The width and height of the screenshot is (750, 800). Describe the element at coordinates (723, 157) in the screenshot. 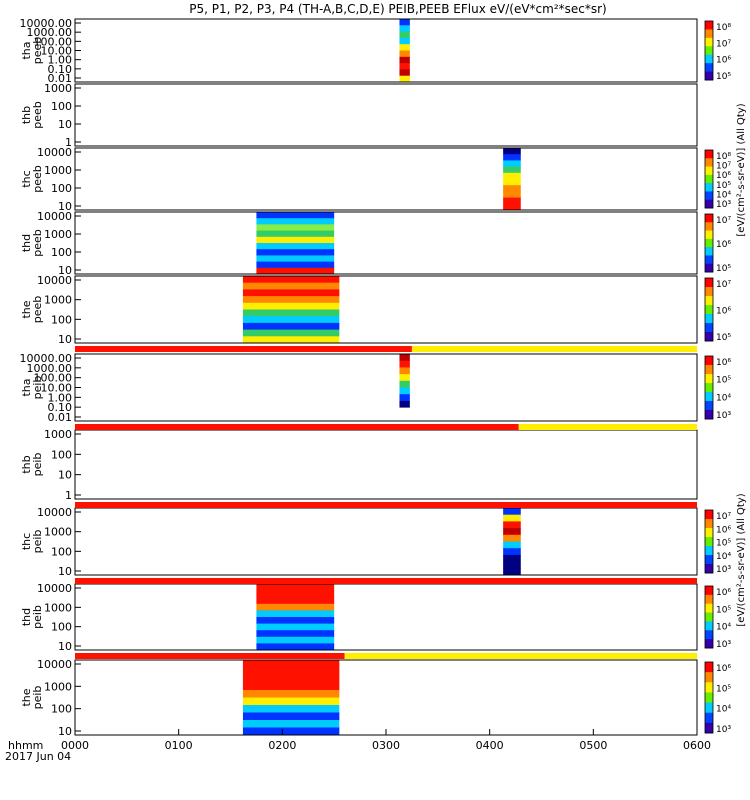

I see `colorbar-tick-label: 10⁸` at that location.